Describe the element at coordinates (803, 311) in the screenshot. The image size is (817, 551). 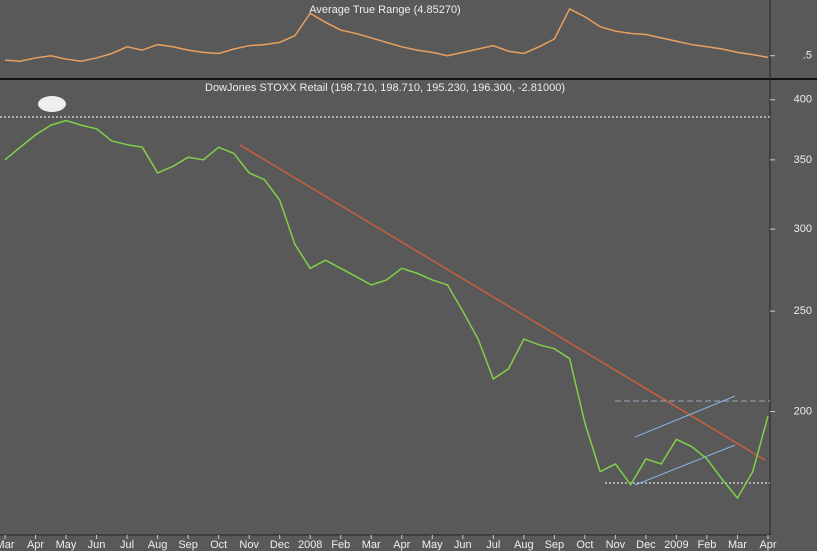
I see `y-tick-label: 250` at that location.